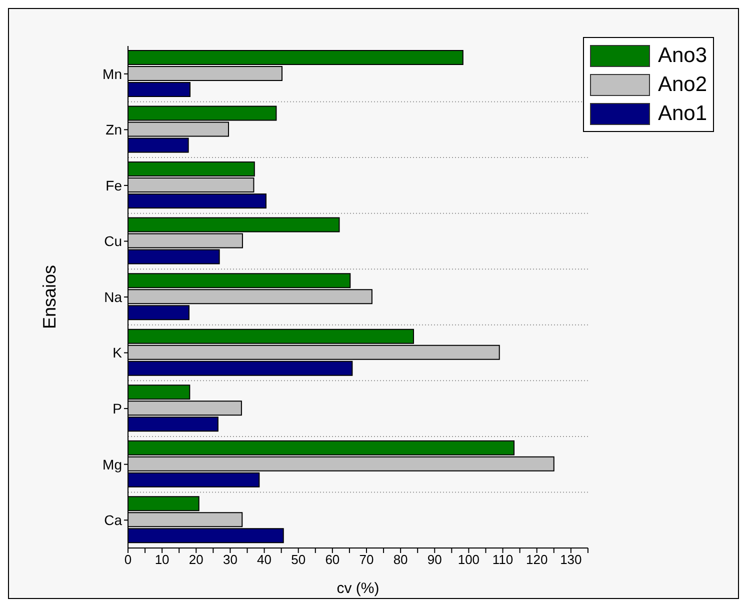 This screenshot has height=605, width=749. Describe the element at coordinates (196, 560) in the screenshot. I see `x-tick-label: 20` at that location.